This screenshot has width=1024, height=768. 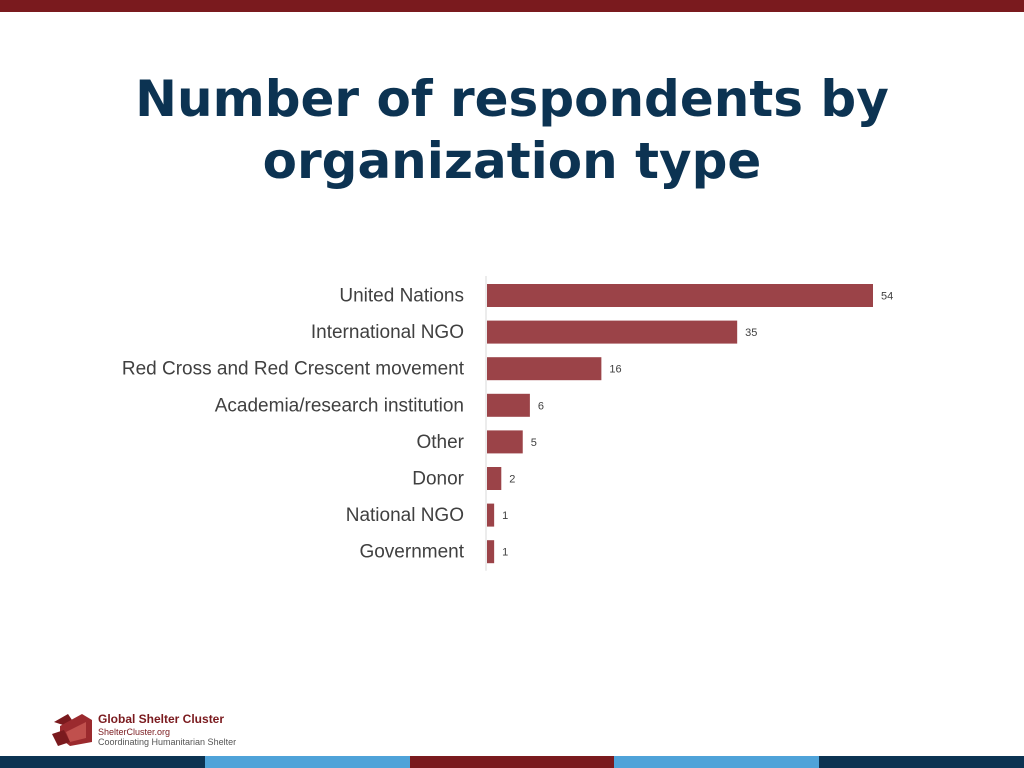 What do you see at coordinates (438, 479) in the screenshot?
I see `category-label: Donor` at bounding box center [438, 479].